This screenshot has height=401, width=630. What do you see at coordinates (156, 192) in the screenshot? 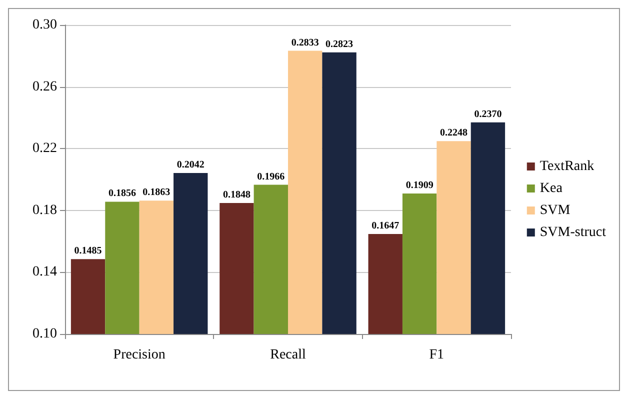
I see `text: 0.1863` at bounding box center [156, 192].